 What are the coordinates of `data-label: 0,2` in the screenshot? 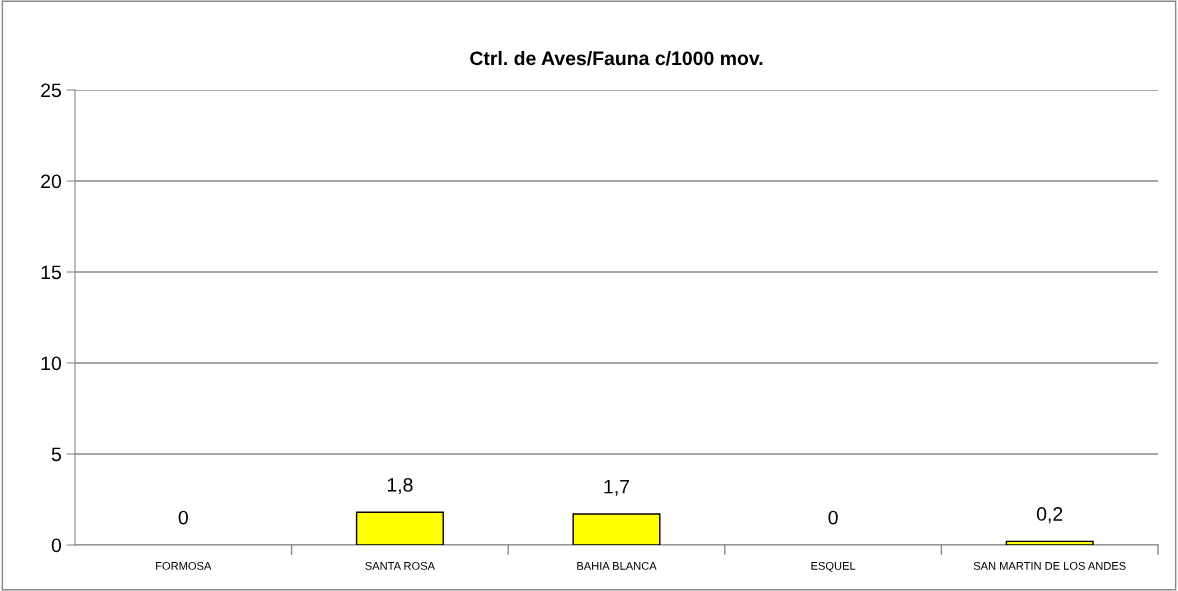 It's located at (1049, 515).